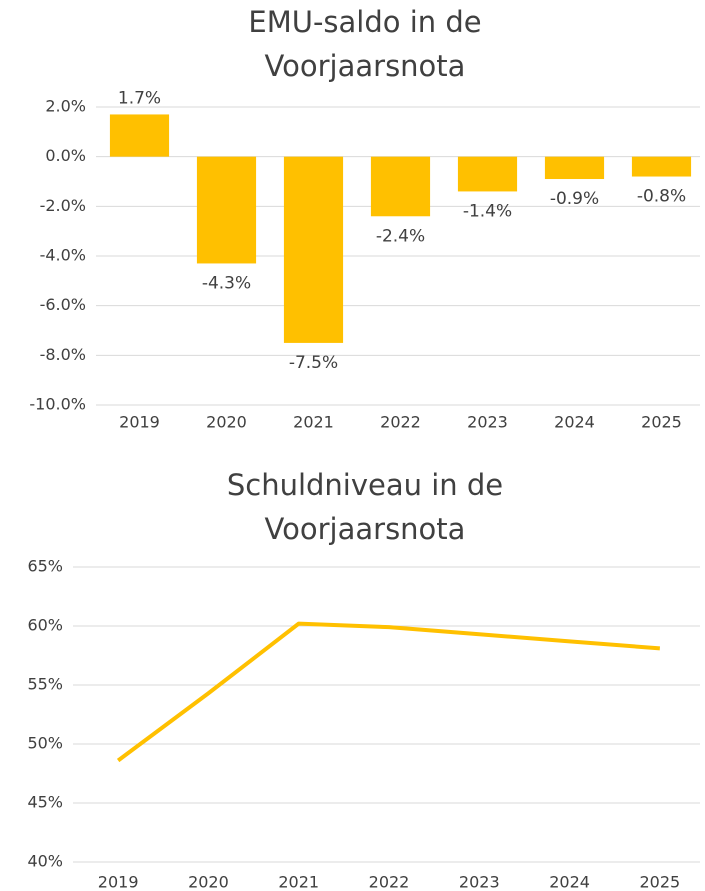  What do you see at coordinates (45, 684) in the screenshot?
I see `y-tick-label: 55%` at bounding box center [45, 684].